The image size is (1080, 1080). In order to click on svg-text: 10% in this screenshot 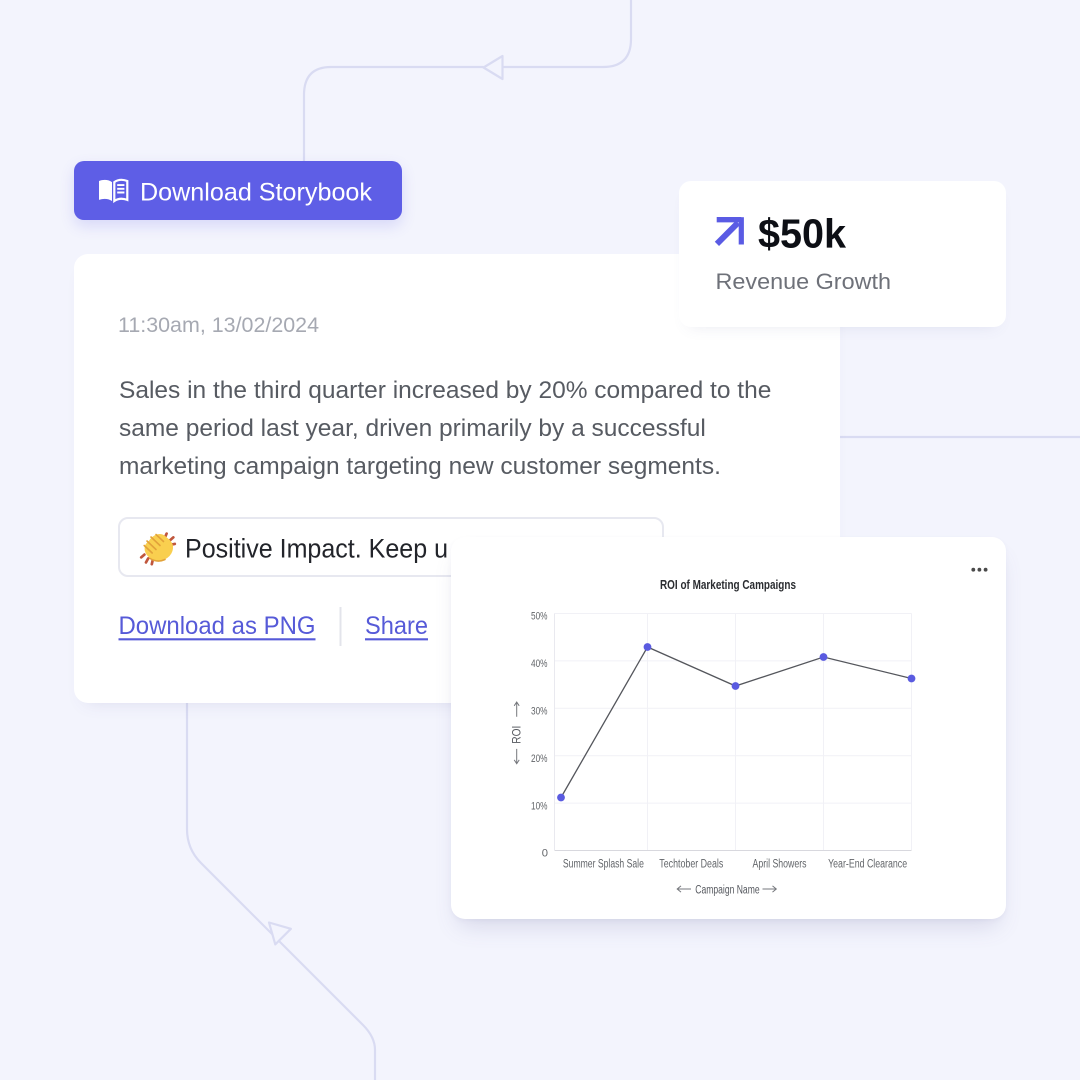, I will do `click(539, 806)`.